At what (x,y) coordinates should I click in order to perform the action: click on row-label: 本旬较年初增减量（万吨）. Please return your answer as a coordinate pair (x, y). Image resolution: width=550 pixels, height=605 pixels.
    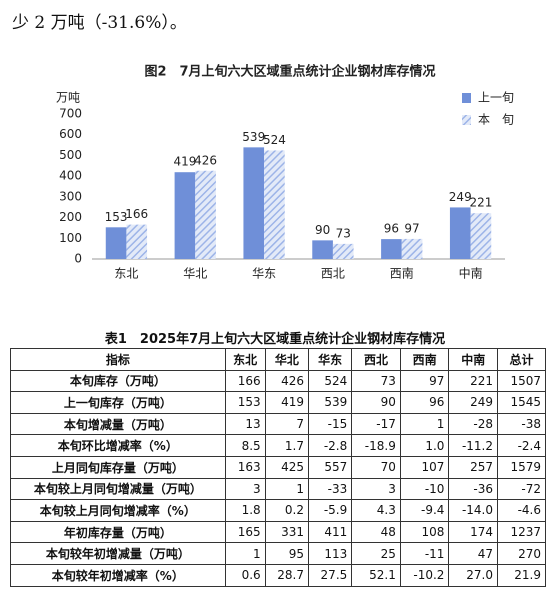
    Looking at the image, I should click on (118, 553).